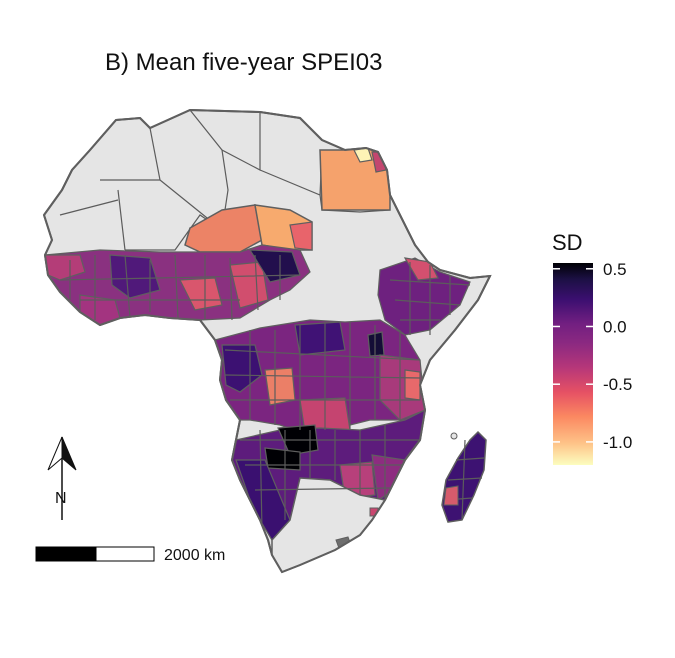 This screenshot has height=658, width=675. Describe the element at coordinates (223, 228) in the screenshot. I see `region-niger` at that location.